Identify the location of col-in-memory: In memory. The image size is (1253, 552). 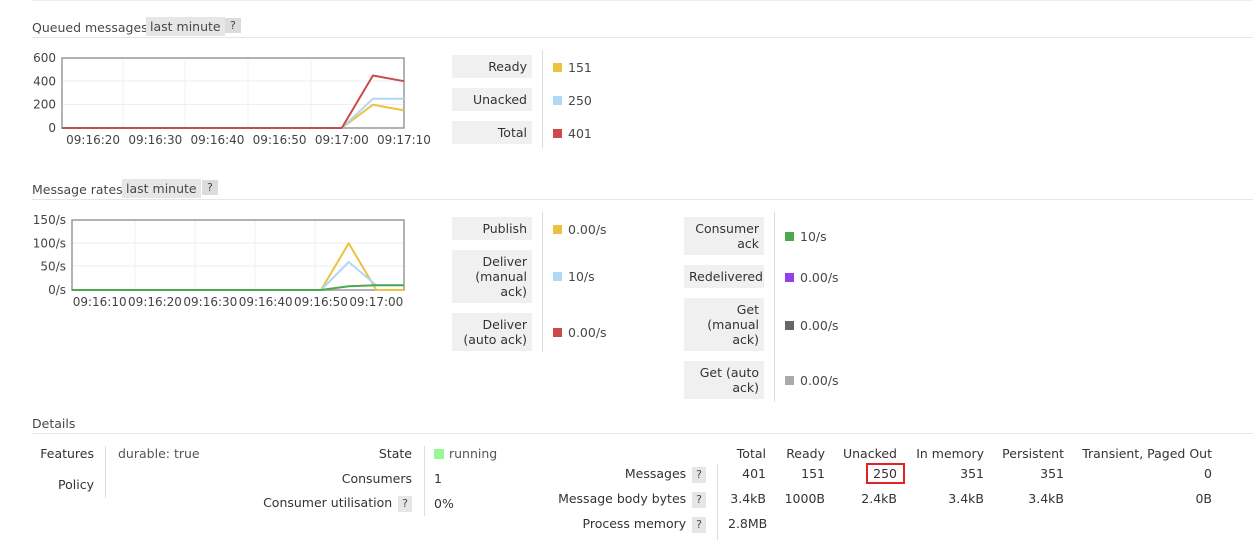
(950, 453).